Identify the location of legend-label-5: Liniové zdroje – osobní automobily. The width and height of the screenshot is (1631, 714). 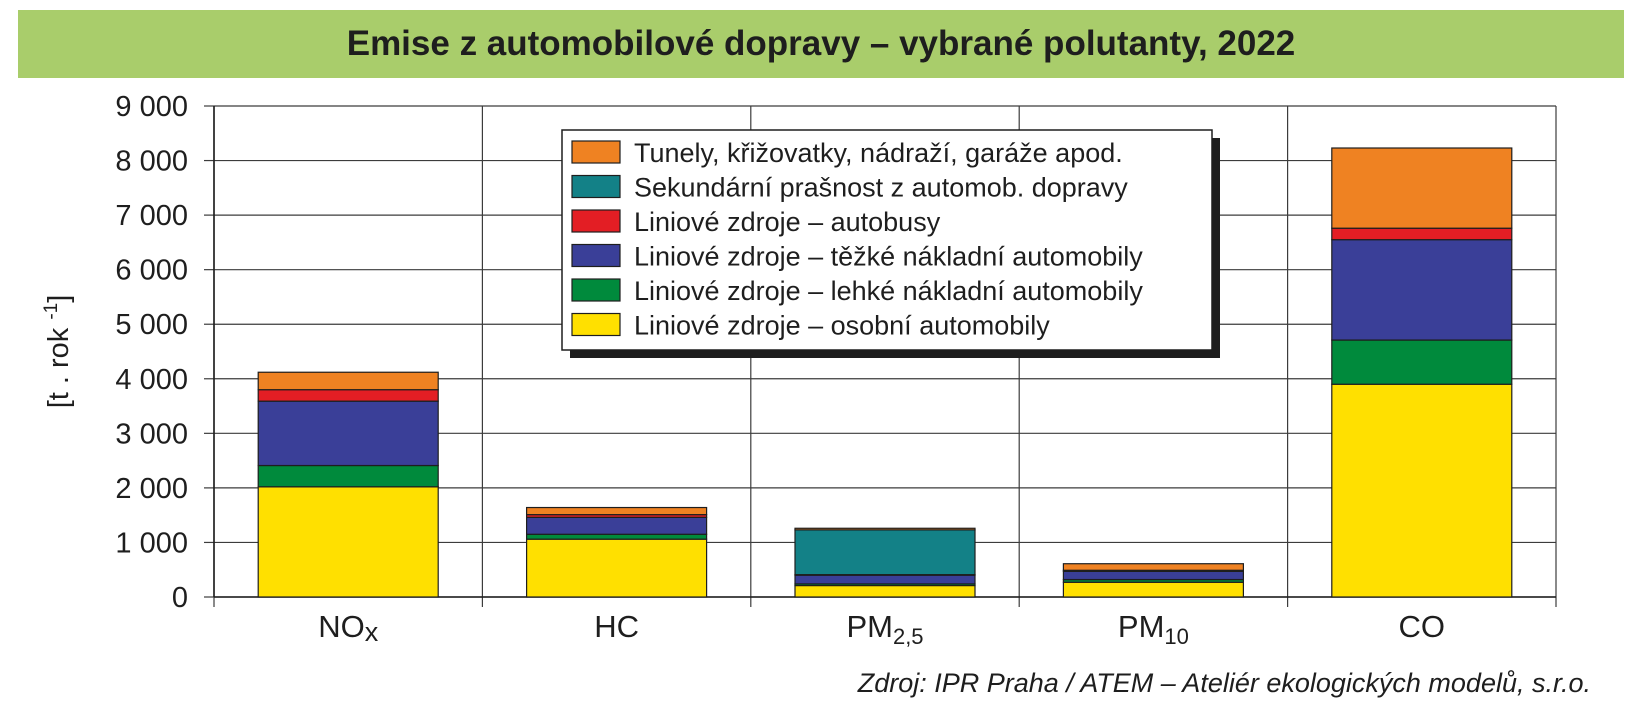
(842, 326).